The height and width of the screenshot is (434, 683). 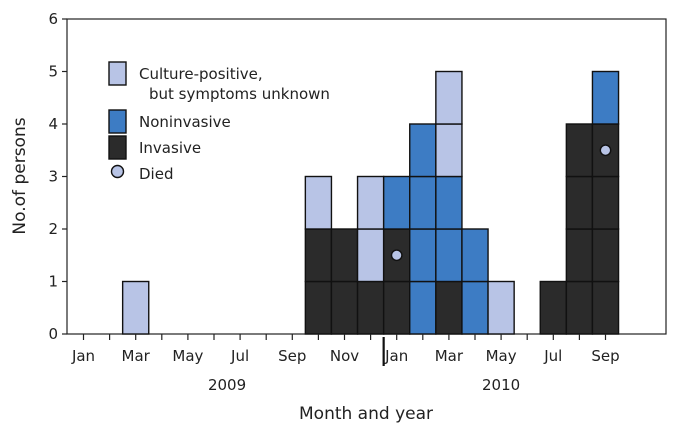 I want to click on legend-swatch-invasive, so click(x=117, y=147).